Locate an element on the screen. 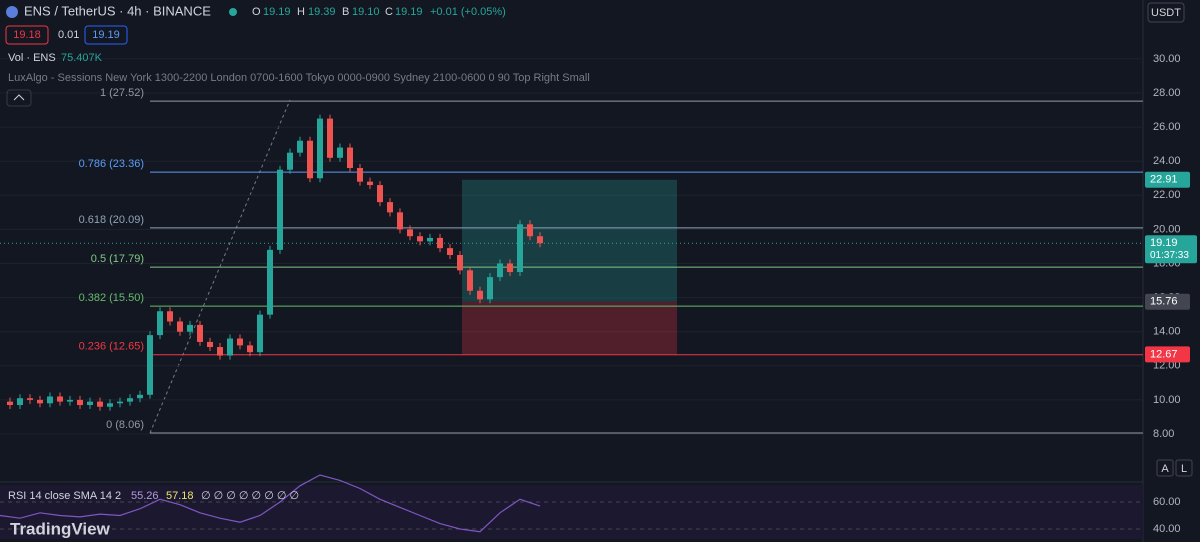 The image size is (1200, 542). sell-price: 19.18 is located at coordinates (27, 35).